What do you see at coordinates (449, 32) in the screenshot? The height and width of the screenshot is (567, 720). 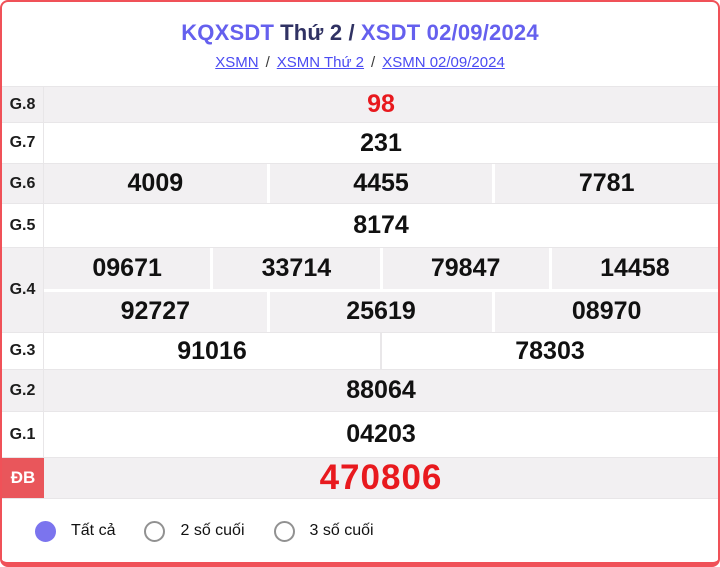 I see `title-draw-date: XSDT 02/09/2024` at bounding box center [449, 32].